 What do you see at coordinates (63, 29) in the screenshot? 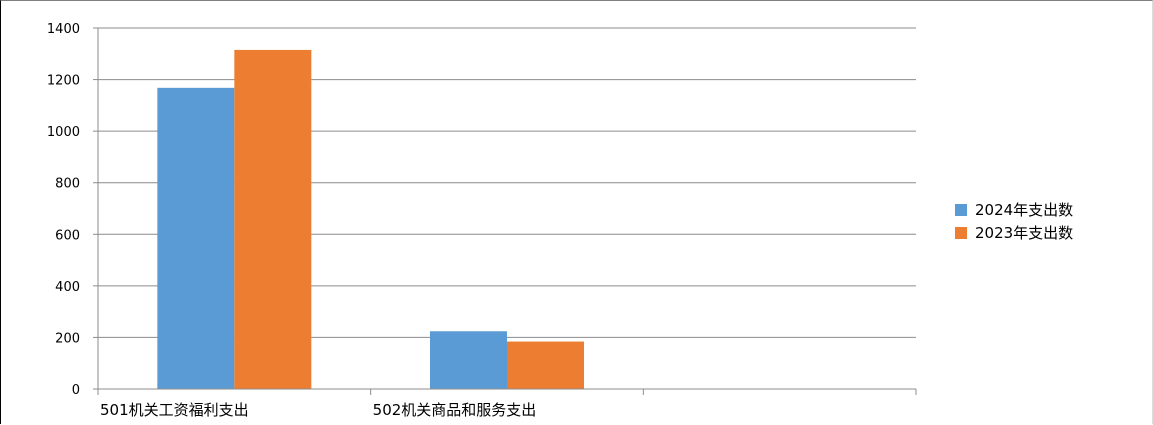
I see `y-tick-label: 1400` at bounding box center [63, 29].